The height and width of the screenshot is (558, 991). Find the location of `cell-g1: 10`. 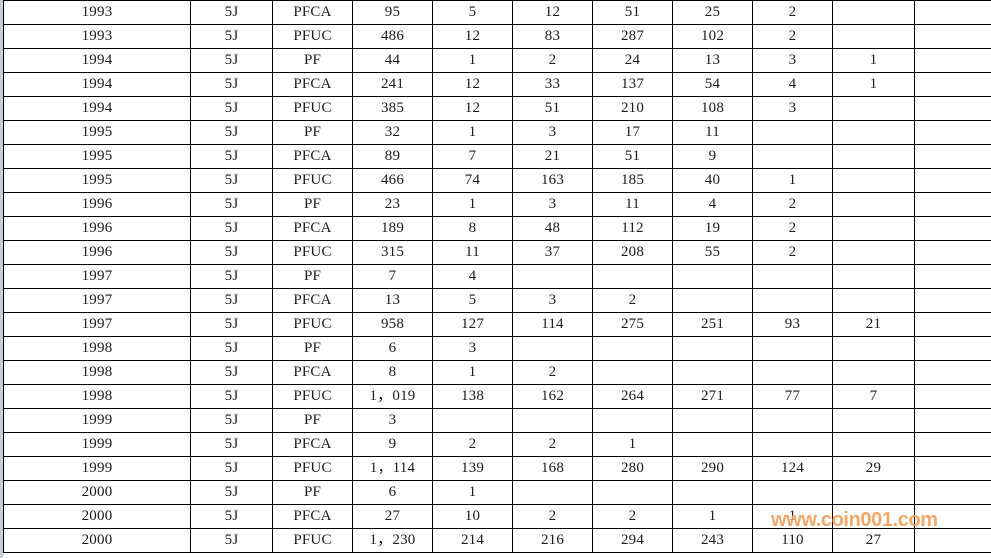

cell-g1: 10 is located at coordinates (472, 516).